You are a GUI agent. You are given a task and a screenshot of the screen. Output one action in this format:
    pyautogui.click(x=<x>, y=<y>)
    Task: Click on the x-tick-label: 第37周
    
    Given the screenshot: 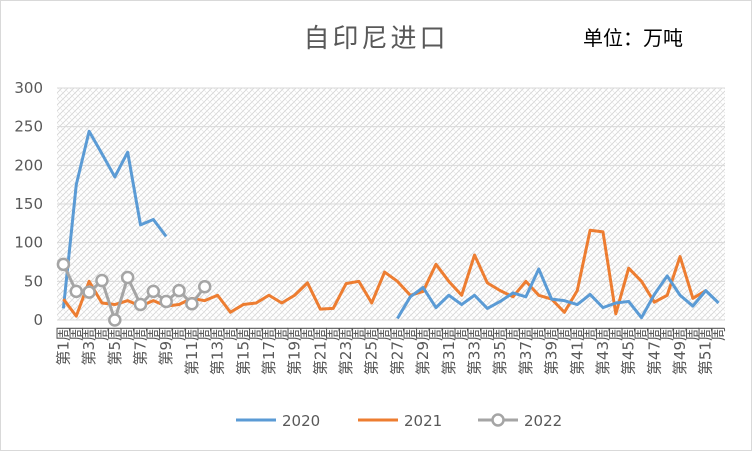 What is the action you would take?
    pyautogui.click(x=526, y=350)
    